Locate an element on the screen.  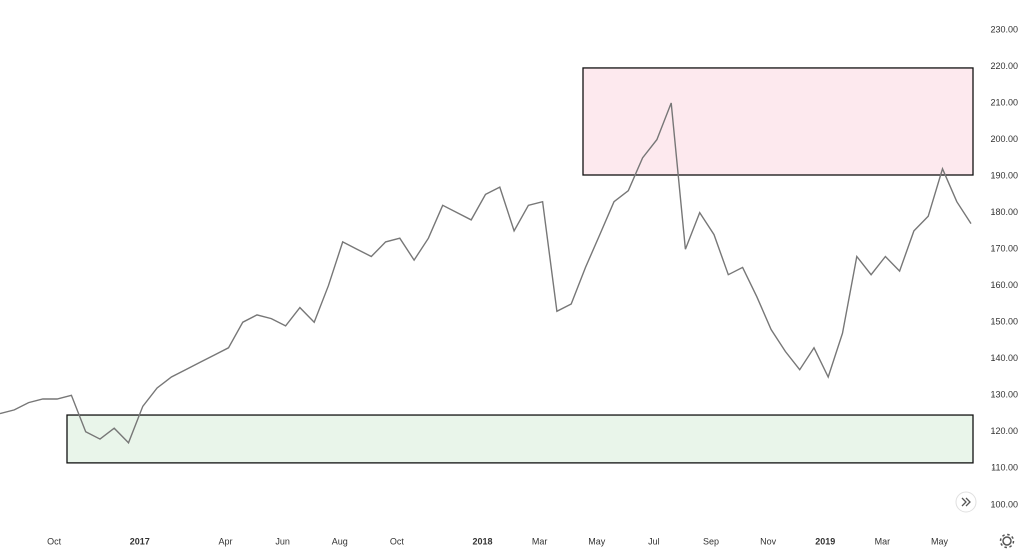
y-tick-label: 150.00 is located at coordinates (1004, 322).